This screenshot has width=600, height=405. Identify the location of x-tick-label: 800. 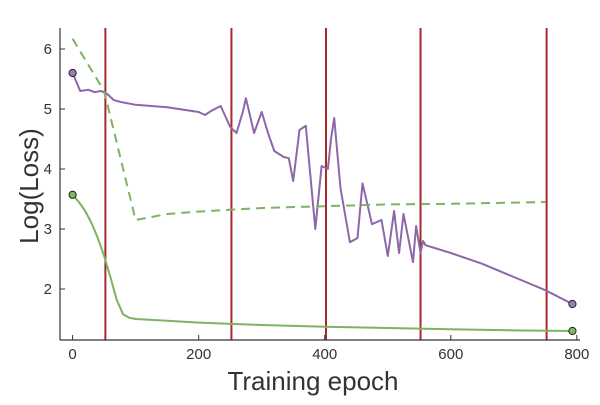
(576, 354).